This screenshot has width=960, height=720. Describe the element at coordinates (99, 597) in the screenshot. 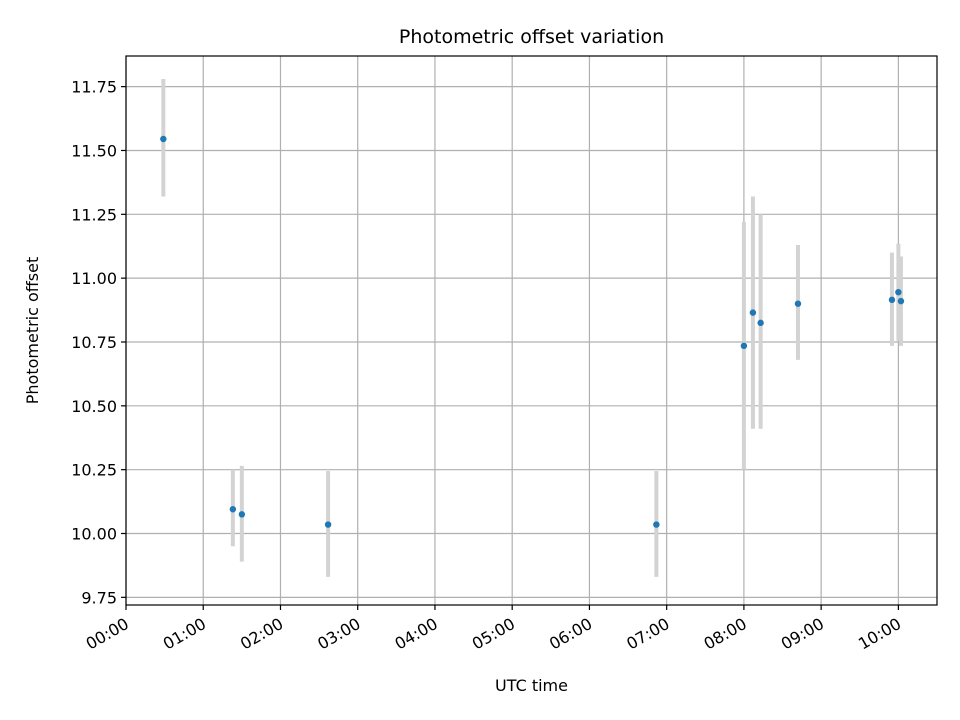

I see `y-tick-label: 9.75` at that location.